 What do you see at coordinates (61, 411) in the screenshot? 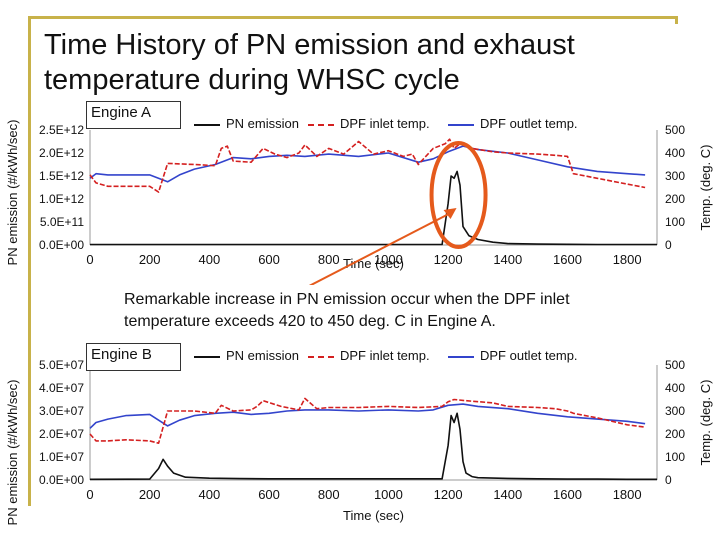
I see `y-tick-label: 3.0E+07` at bounding box center [61, 411].